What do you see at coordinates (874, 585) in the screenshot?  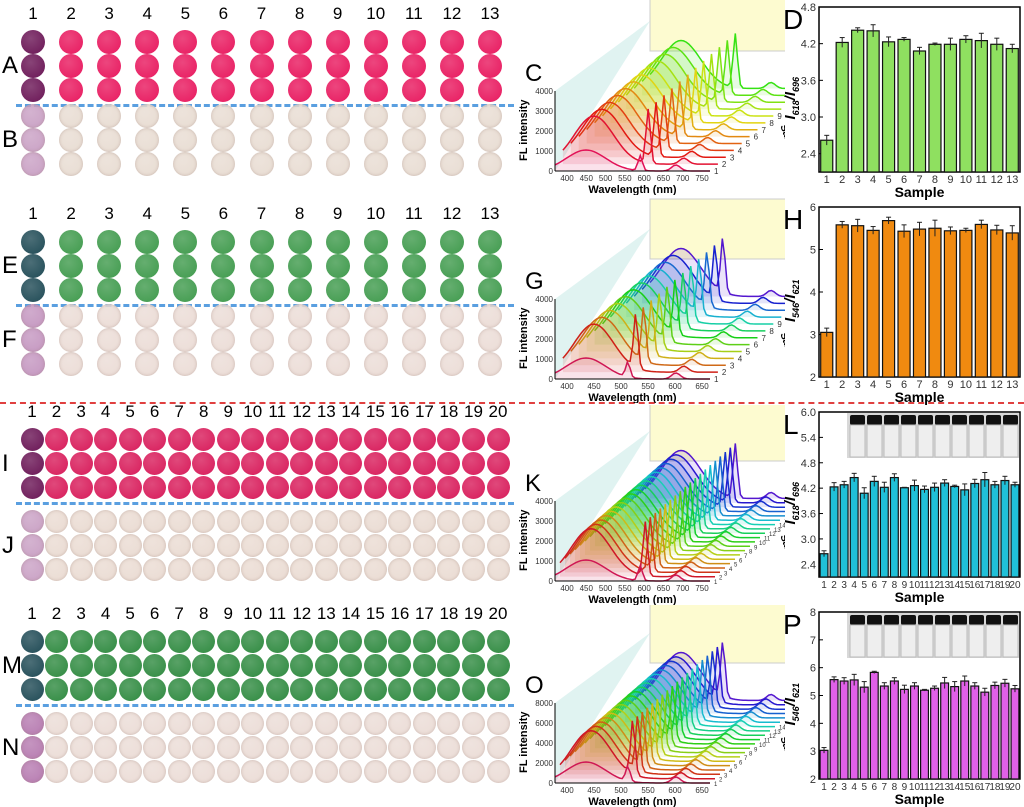 I see `x-tick-label: 6` at bounding box center [874, 585].